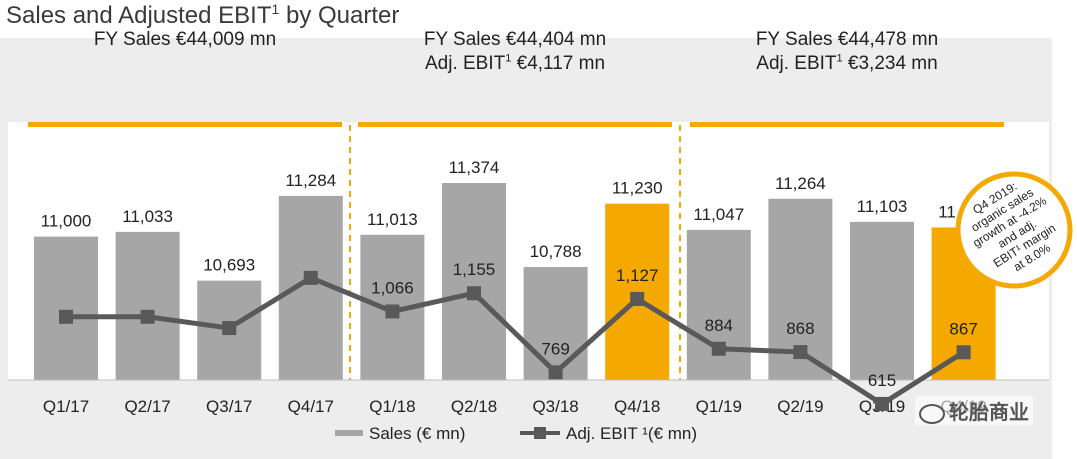  Describe the element at coordinates (637, 188) in the screenshot. I see `bar-label-Q4-18: 11,230` at that location.